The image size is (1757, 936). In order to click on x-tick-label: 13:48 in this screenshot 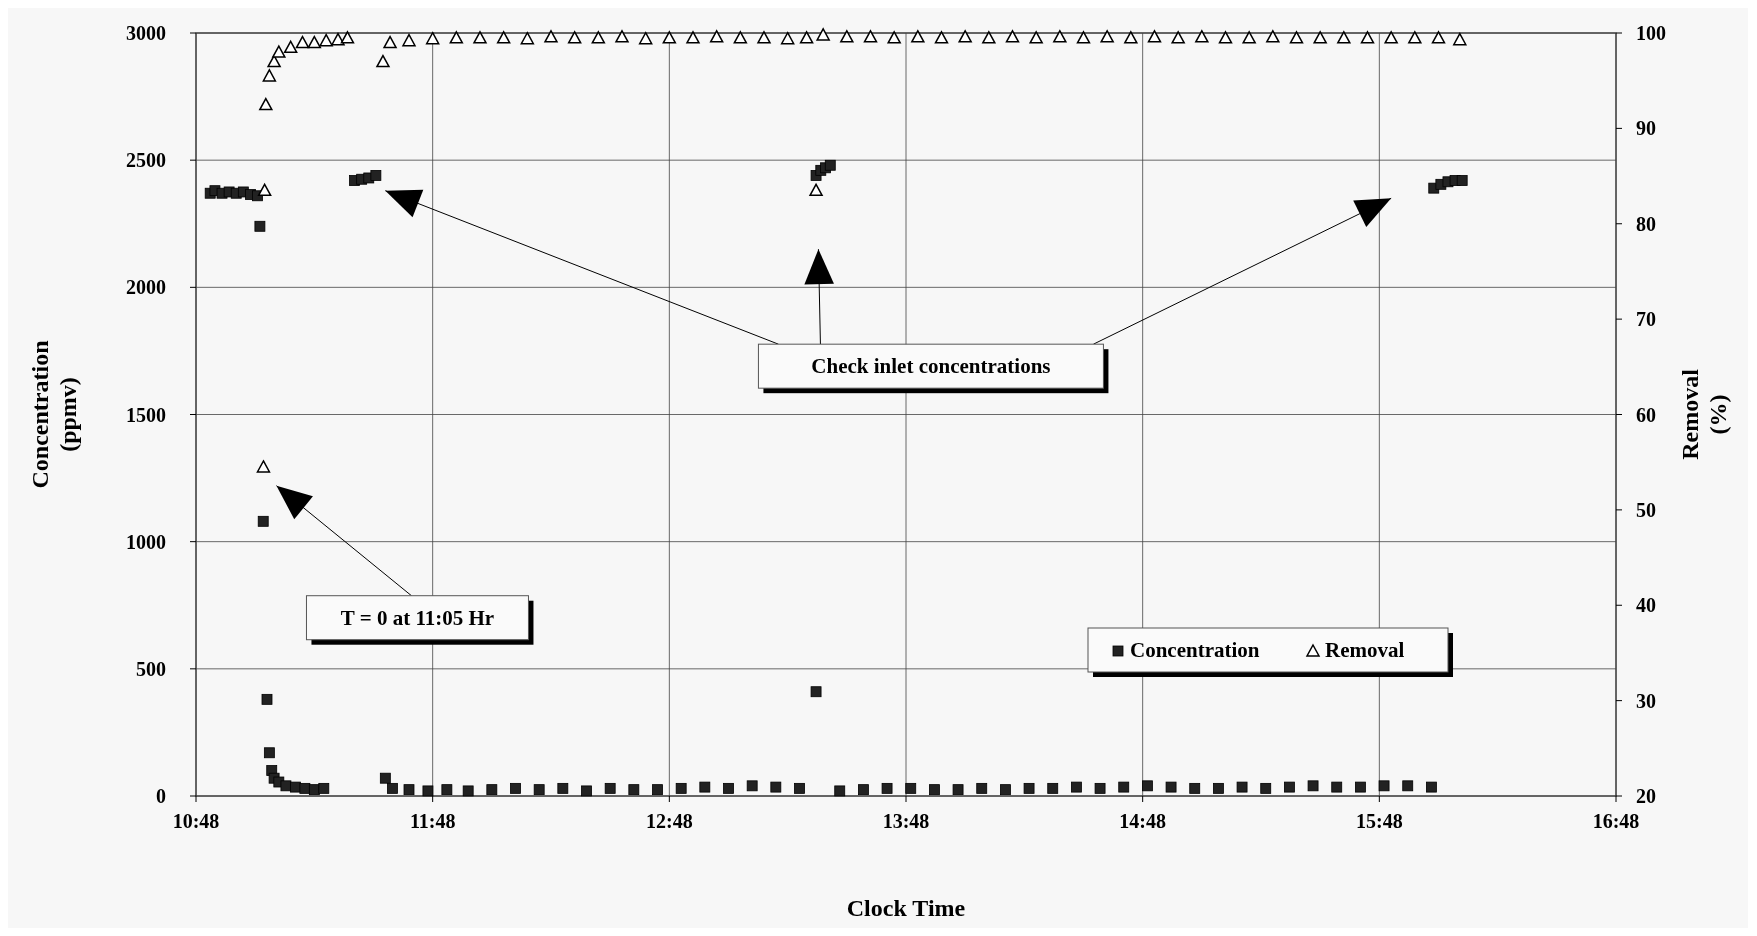, I will do `click(906, 821)`.